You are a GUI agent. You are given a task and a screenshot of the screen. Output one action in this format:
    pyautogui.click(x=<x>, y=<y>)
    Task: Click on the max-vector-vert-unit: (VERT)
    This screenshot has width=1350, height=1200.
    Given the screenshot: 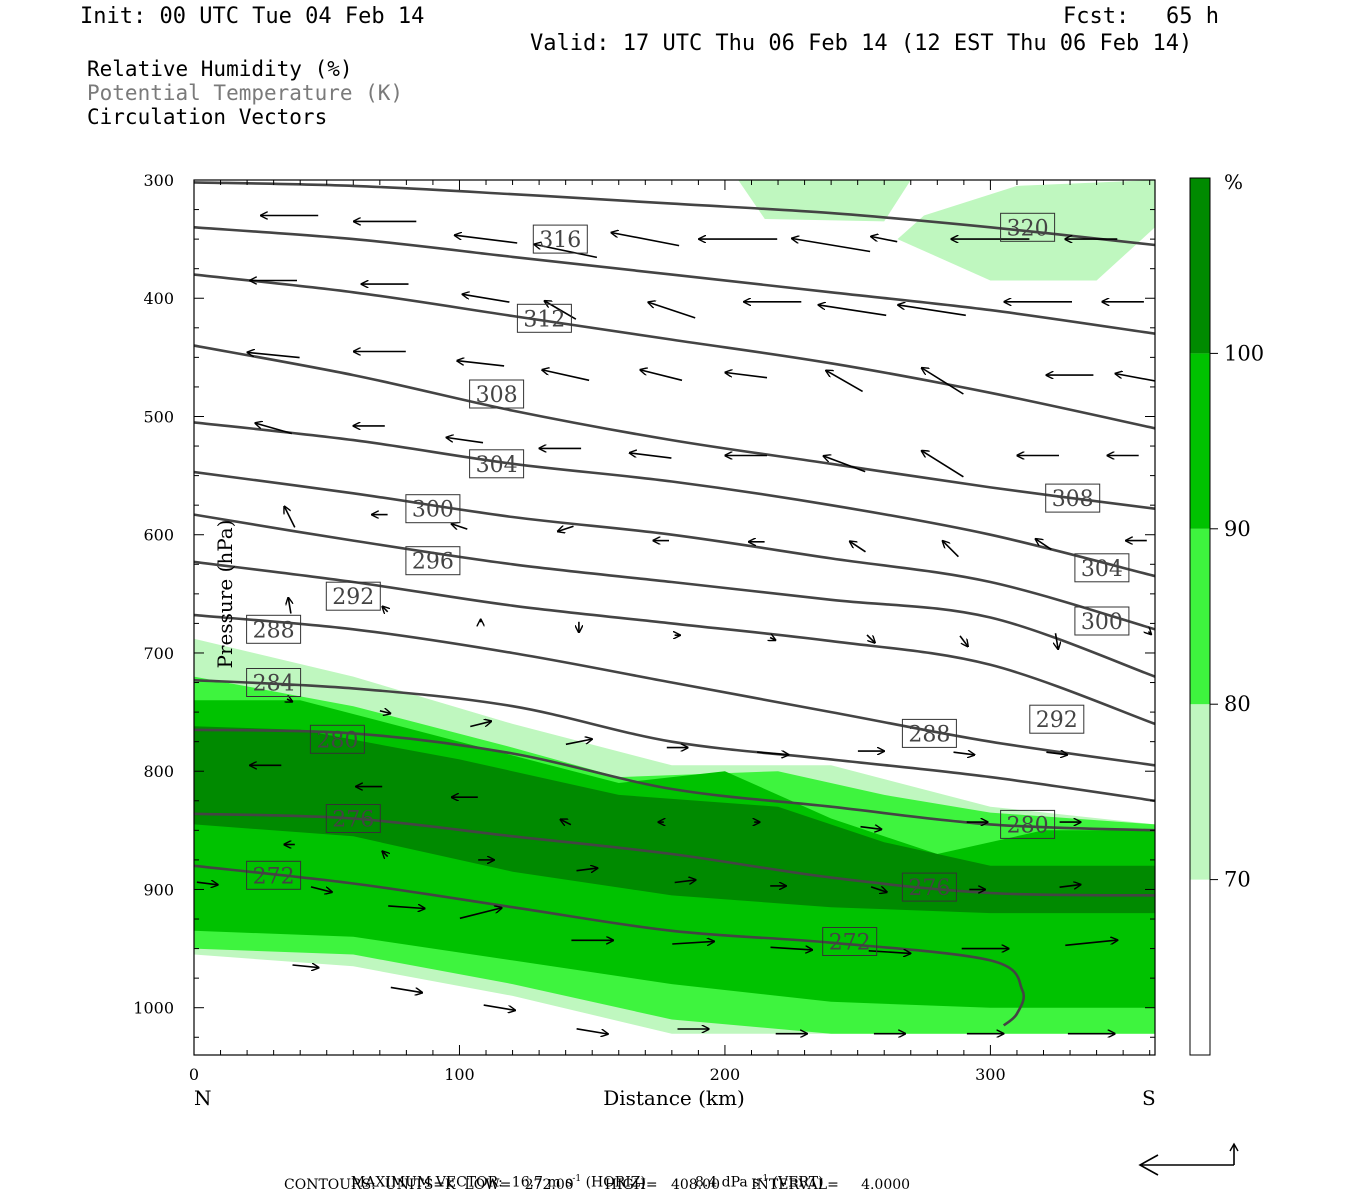 What is the action you would take?
    pyautogui.click(x=798, y=1182)
    